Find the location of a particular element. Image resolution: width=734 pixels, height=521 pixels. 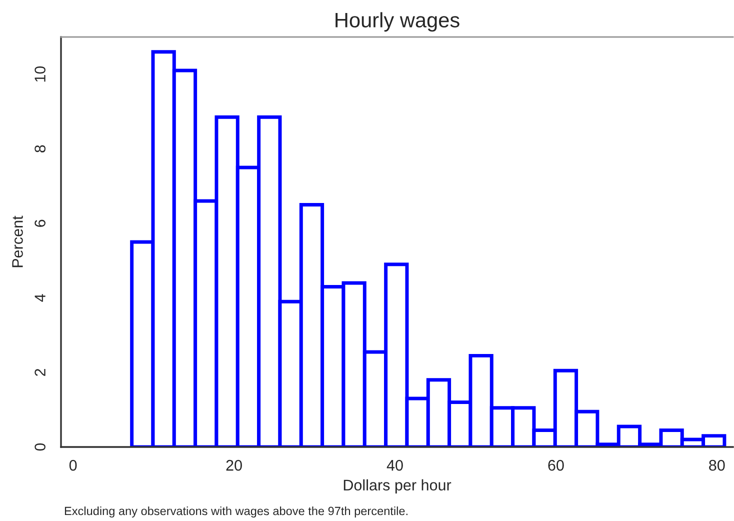

text: Excluding any observations with wages above the 97th percentile. is located at coordinates (236, 512).